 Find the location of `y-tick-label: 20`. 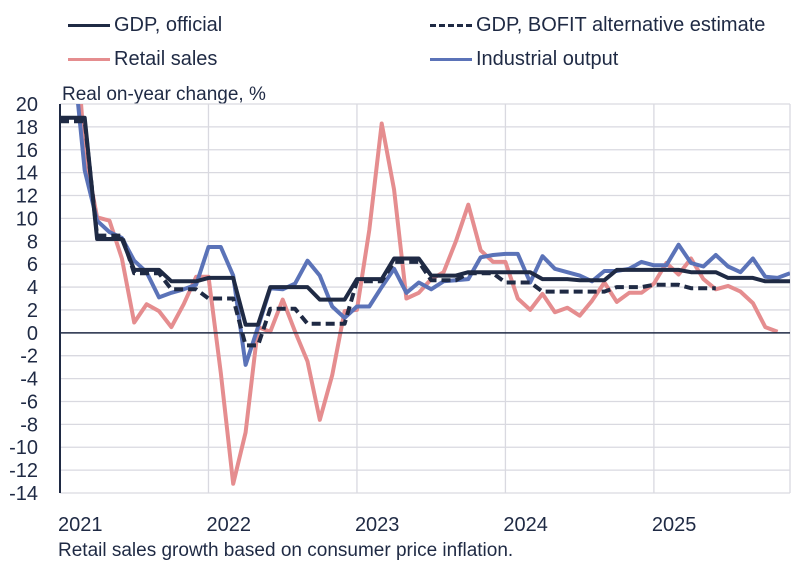

y-tick-label: 20 is located at coordinates (27, 105).